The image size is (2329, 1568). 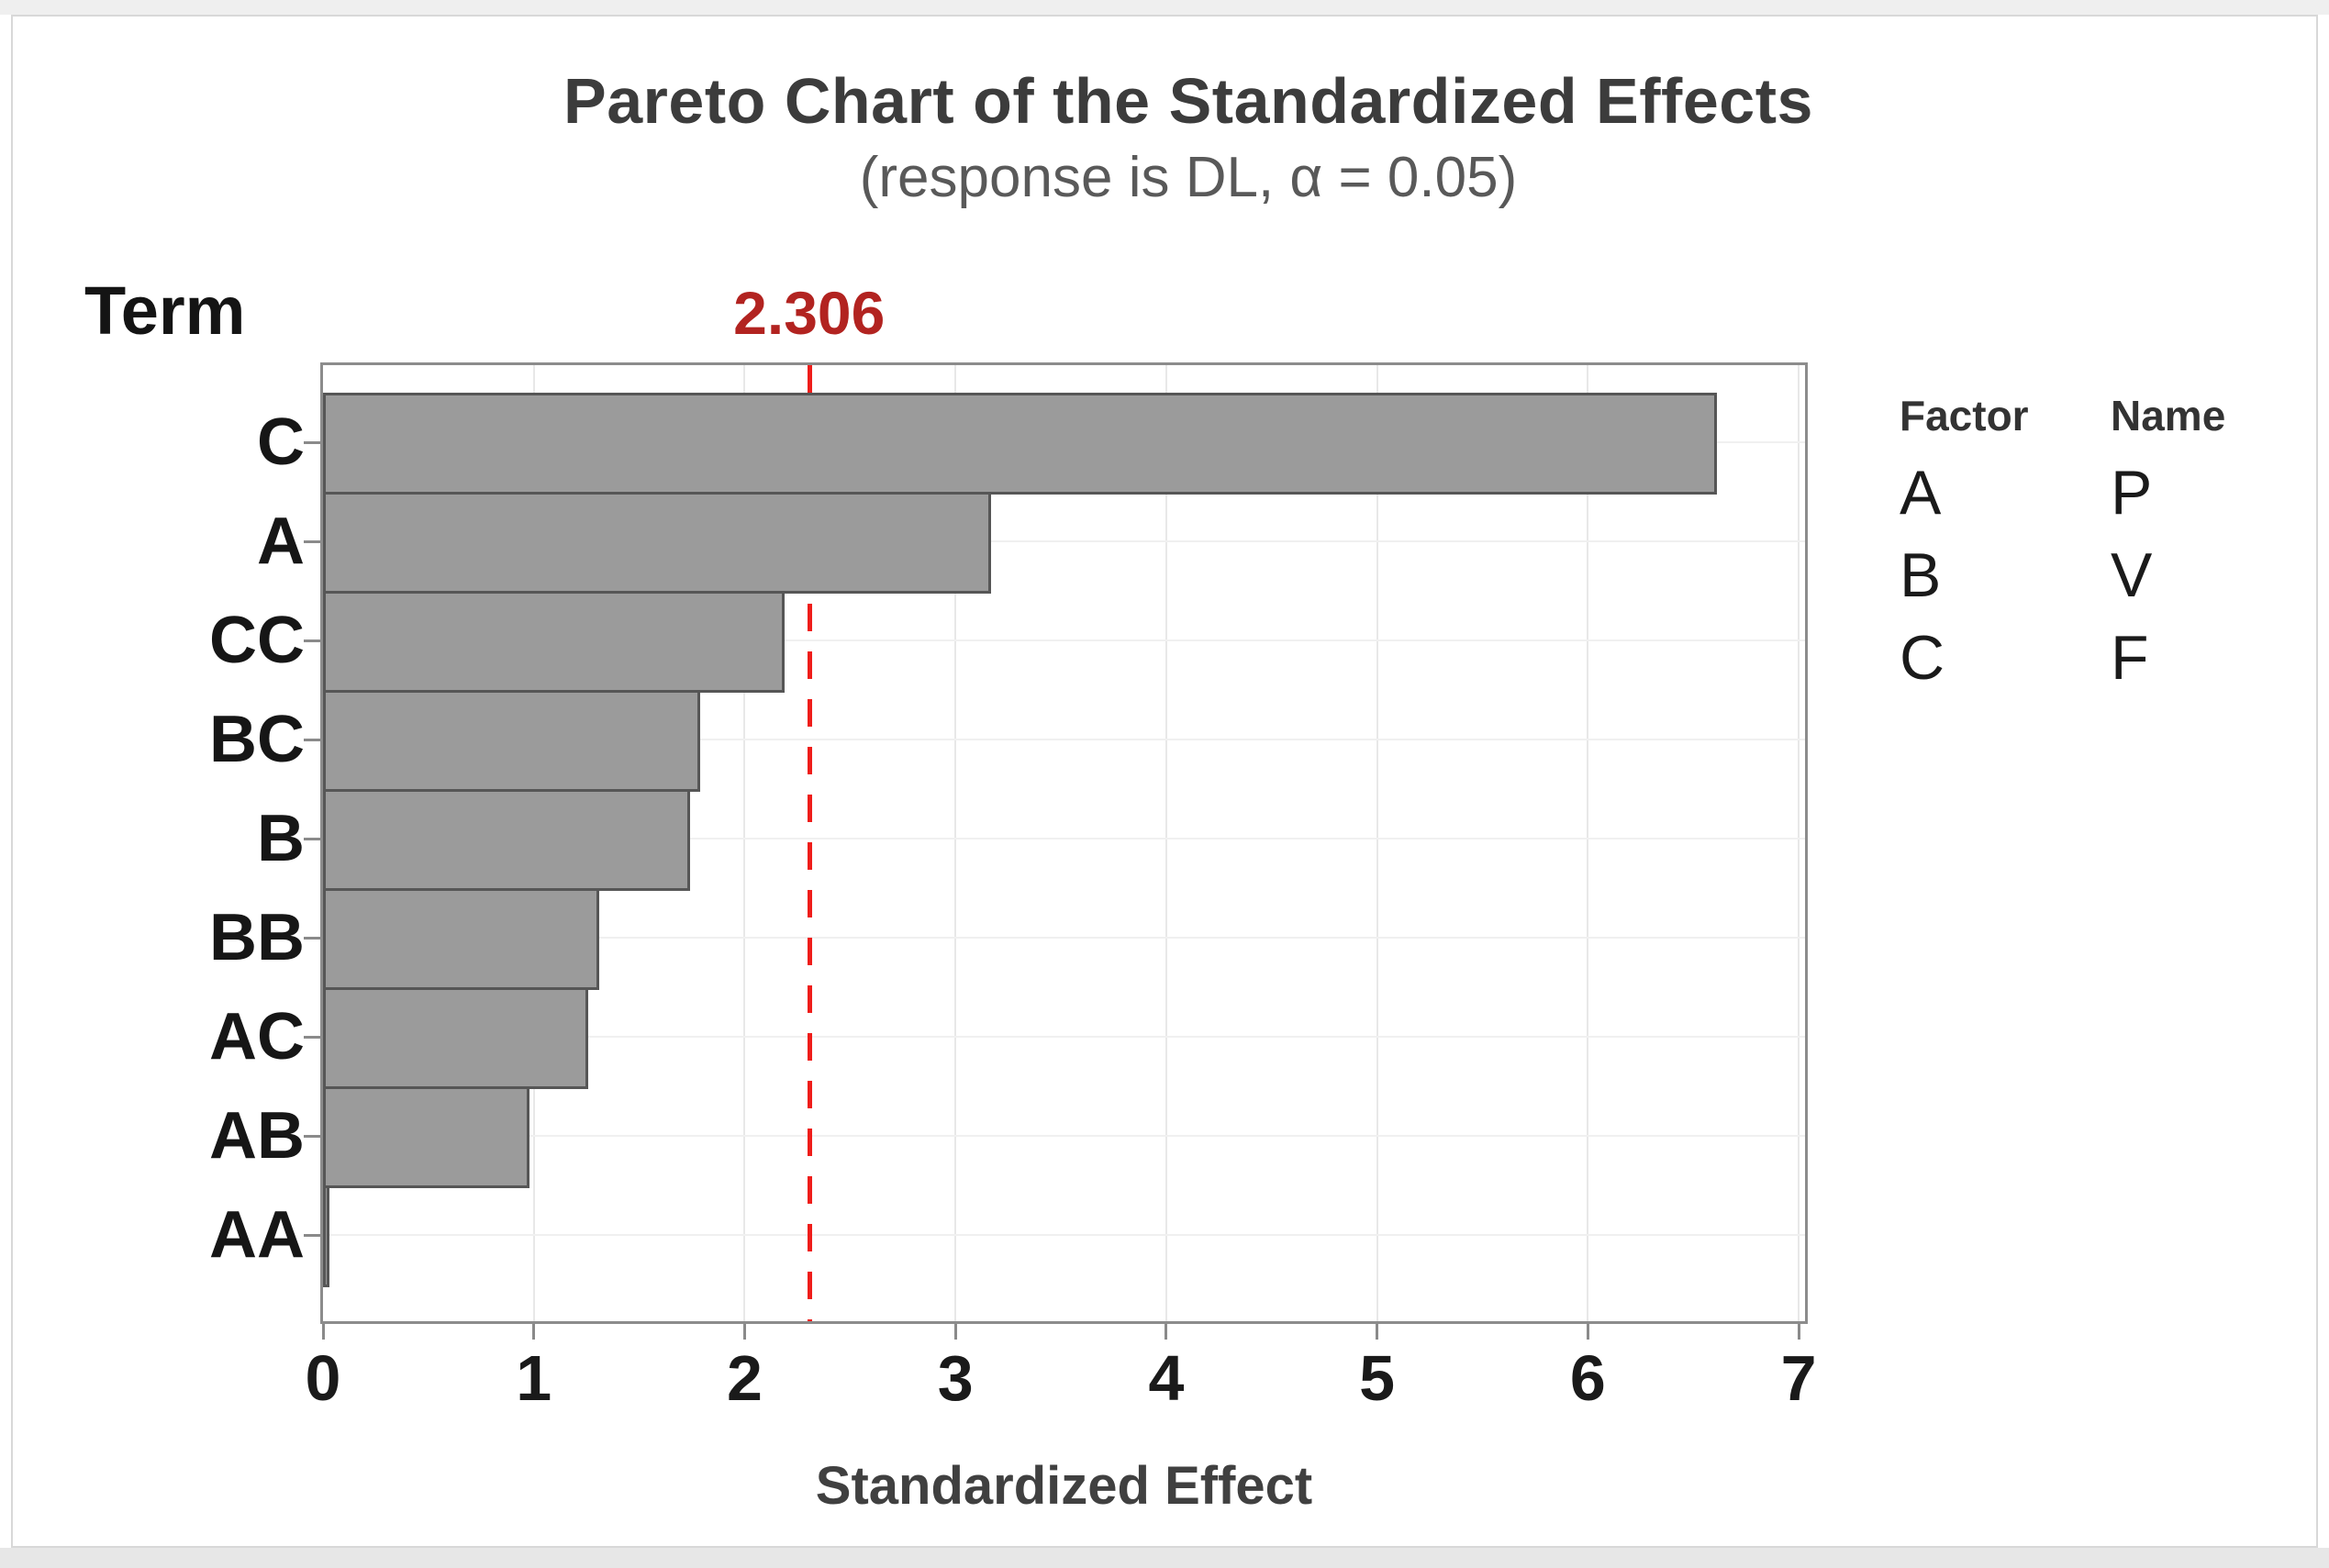 I want to click on bar-BC, so click(x=512, y=741).